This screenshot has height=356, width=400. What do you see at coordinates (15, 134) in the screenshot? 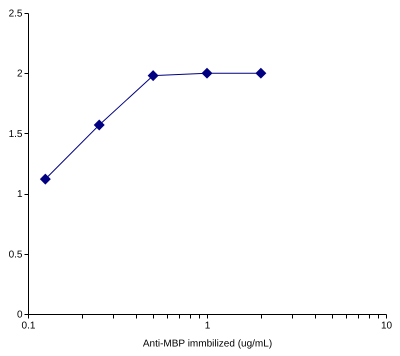
I see `y-tick-label: 1.5` at bounding box center [15, 134].